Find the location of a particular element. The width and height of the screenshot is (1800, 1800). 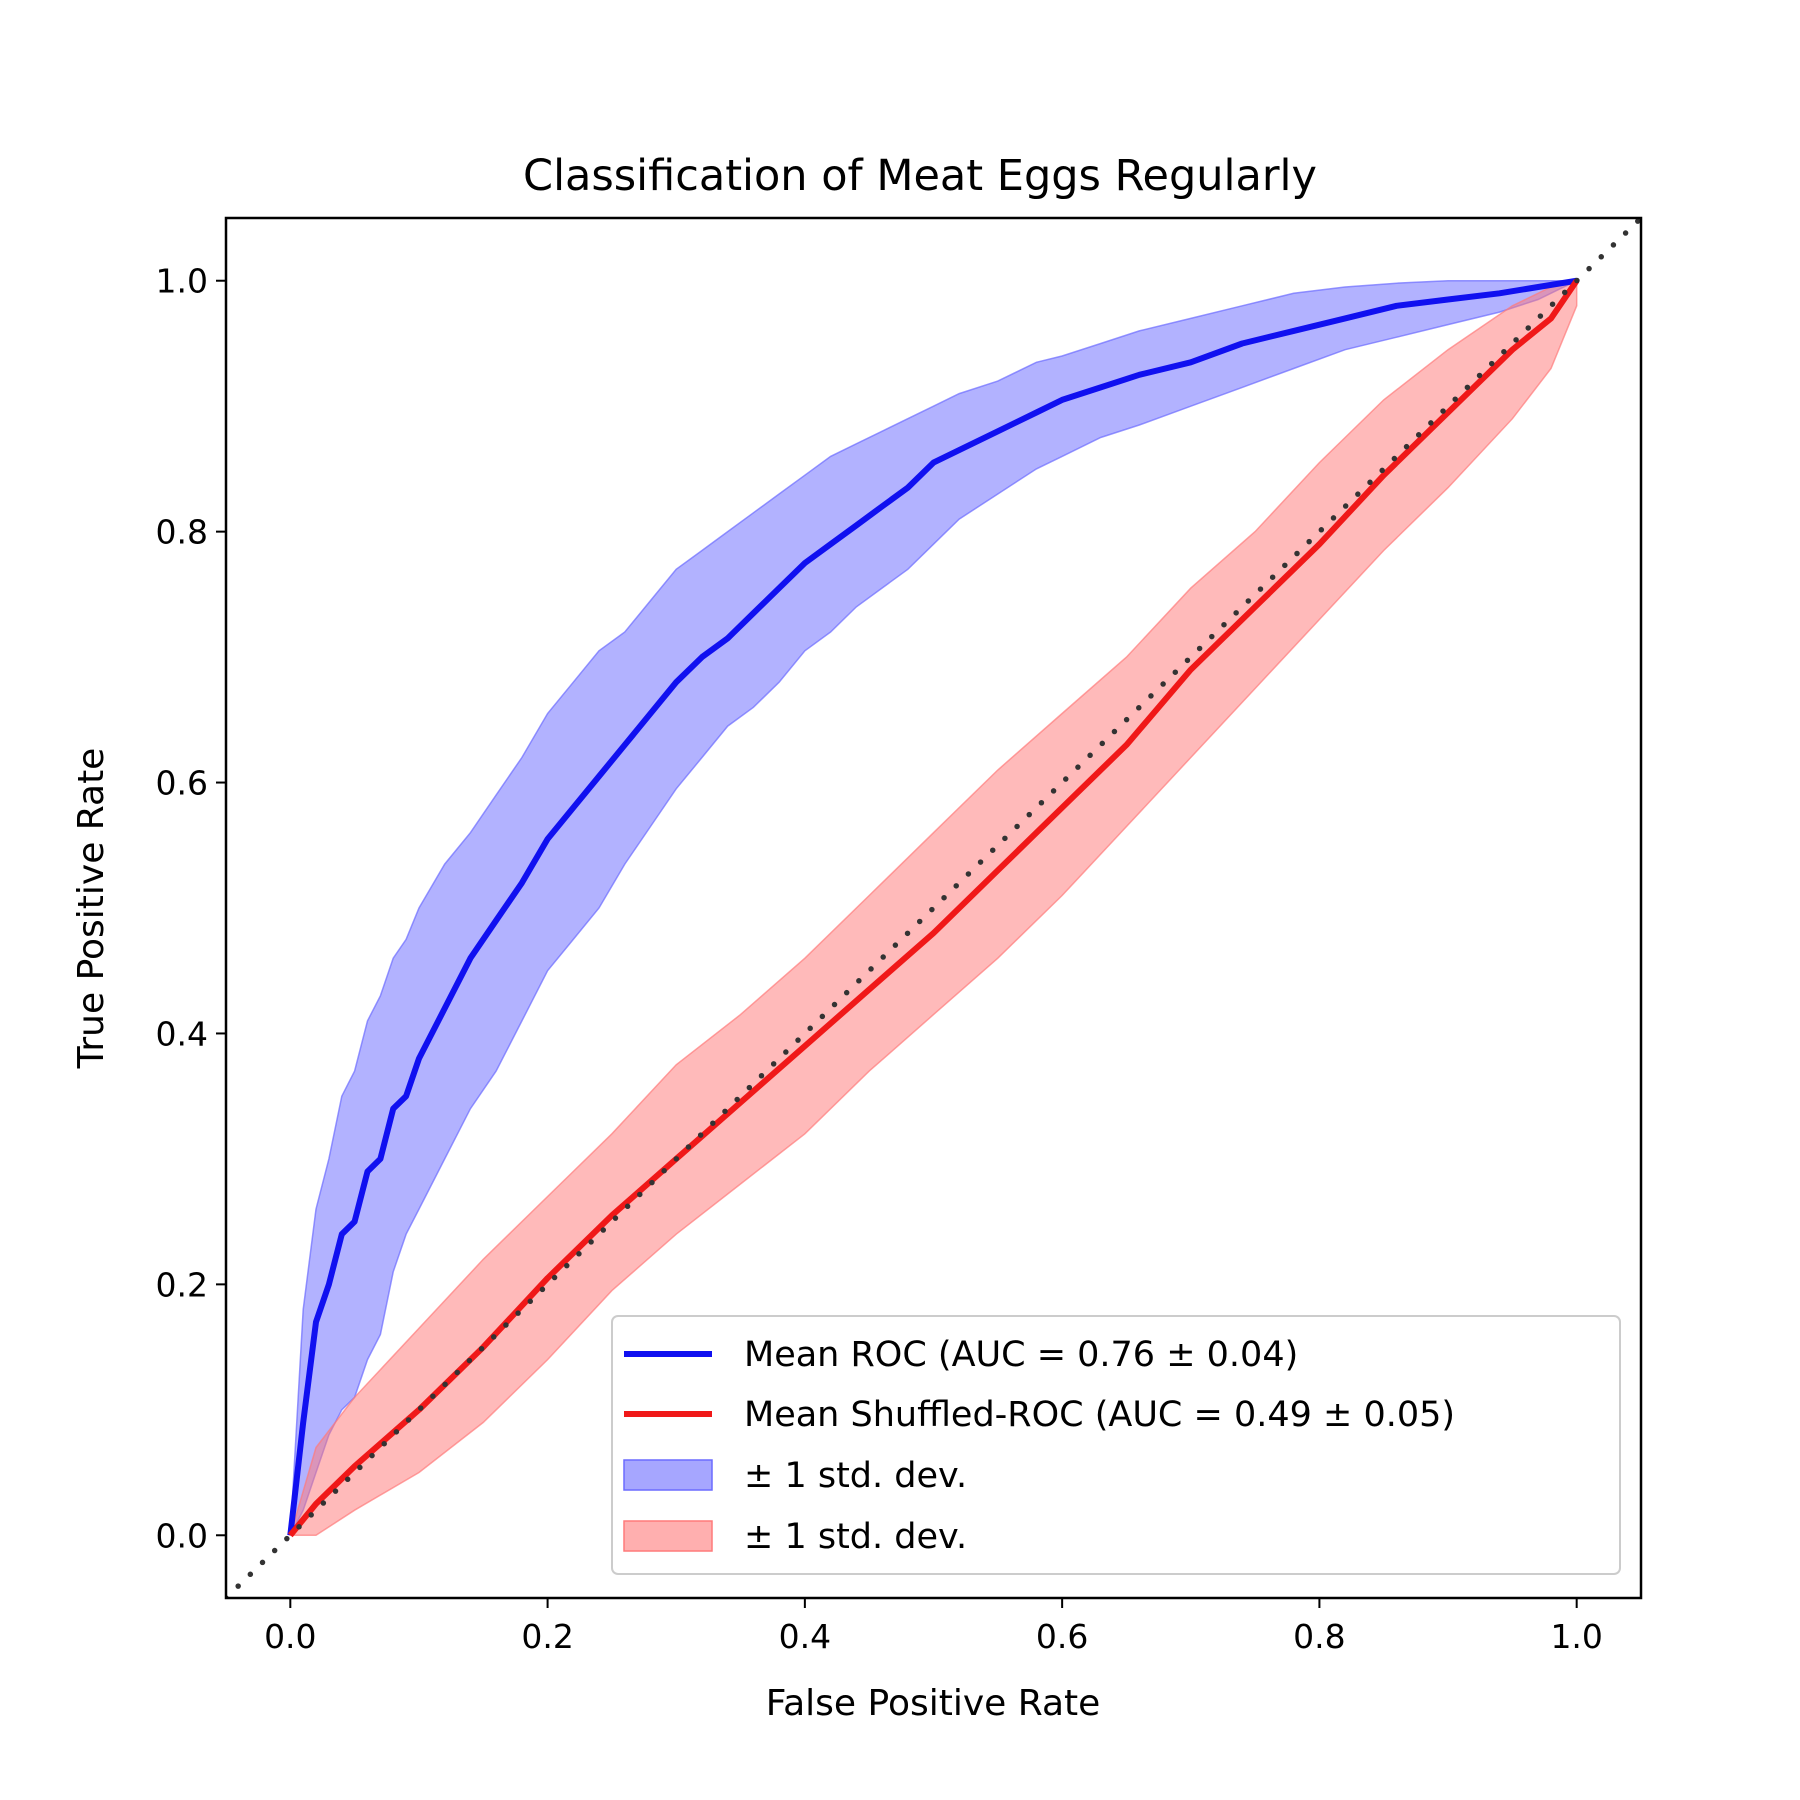

x-axis-label: False Positive Rate is located at coordinates (933, 1703).